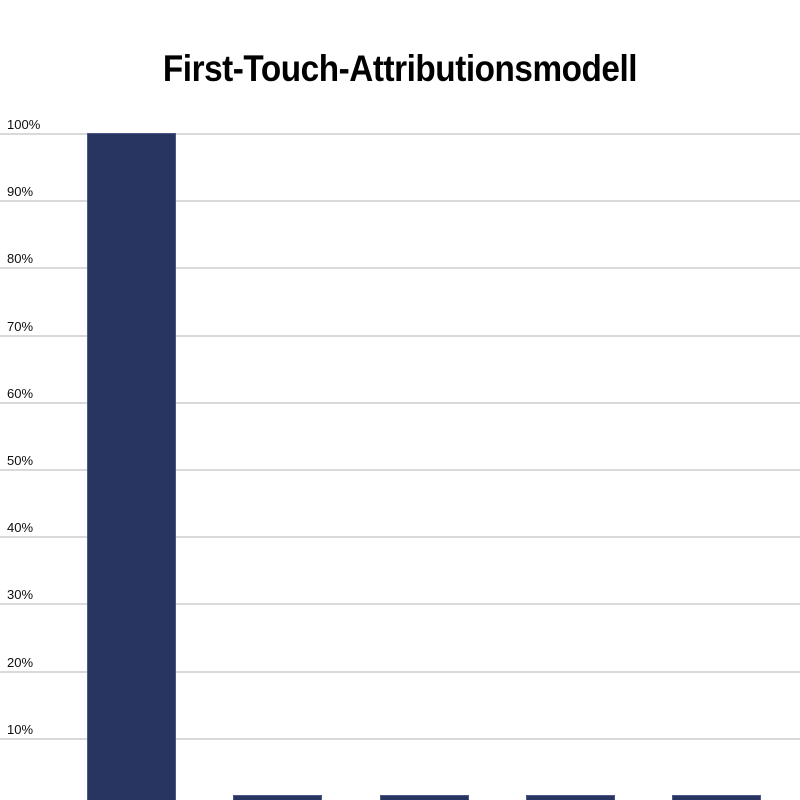 The height and width of the screenshot is (800, 800). What do you see at coordinates (20, 595) in the screenshot?
I see `y-axis-tick-label: 30%` at bounding box center [20, 595].